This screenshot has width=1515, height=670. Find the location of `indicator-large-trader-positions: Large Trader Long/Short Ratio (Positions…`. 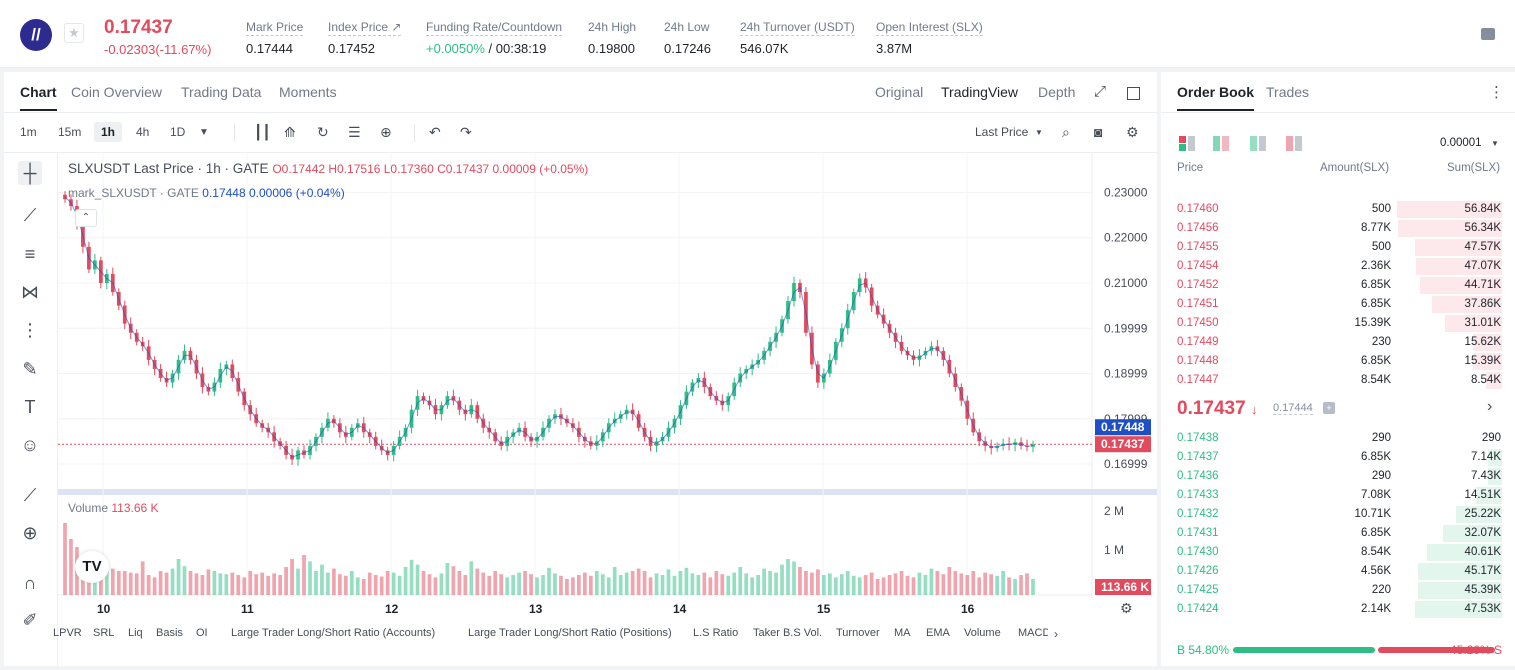

indicator-large-trader-positions: Large Trader Long/Short Ratio (Positions… is located at coordinates (570, 633).